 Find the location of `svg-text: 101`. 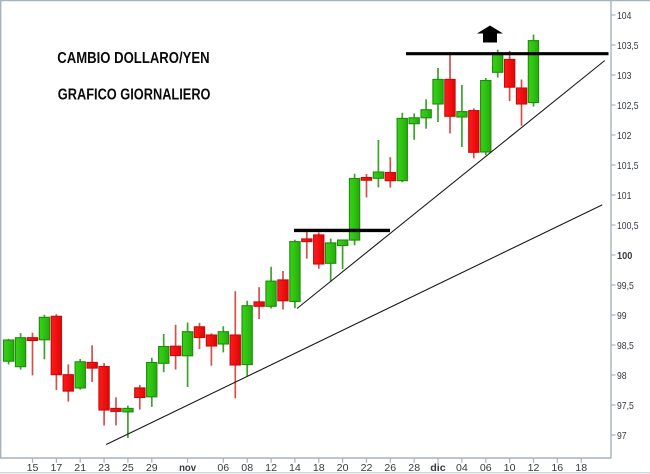

svg-text: 101 is located at coordinates (624, 196).